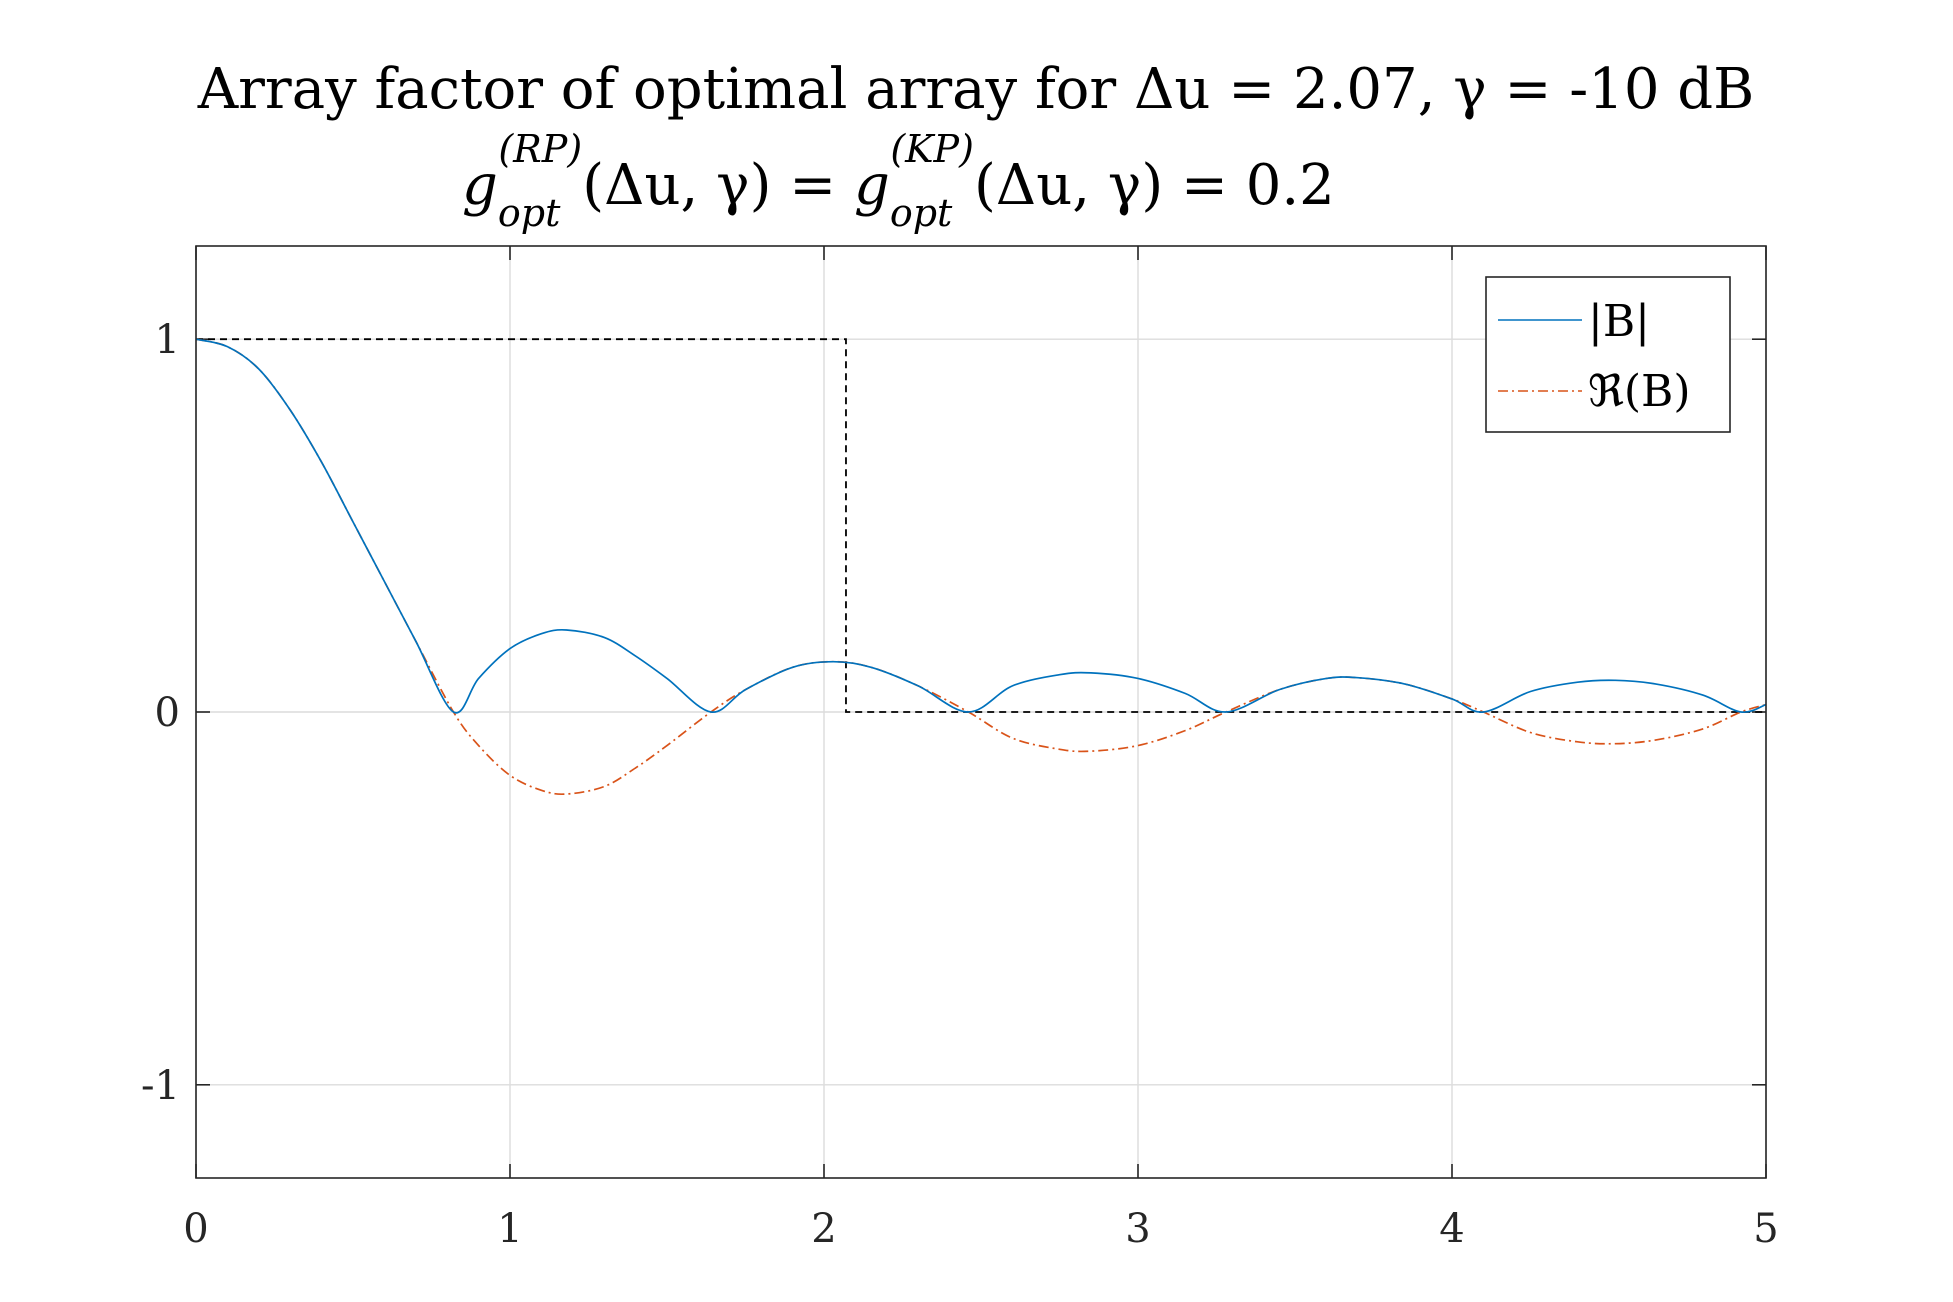  What do you see at coordinates (1619, 321) in the screenshot?
I see `legend-label-abs-b: |B|` at bounding box center [1619, 321].